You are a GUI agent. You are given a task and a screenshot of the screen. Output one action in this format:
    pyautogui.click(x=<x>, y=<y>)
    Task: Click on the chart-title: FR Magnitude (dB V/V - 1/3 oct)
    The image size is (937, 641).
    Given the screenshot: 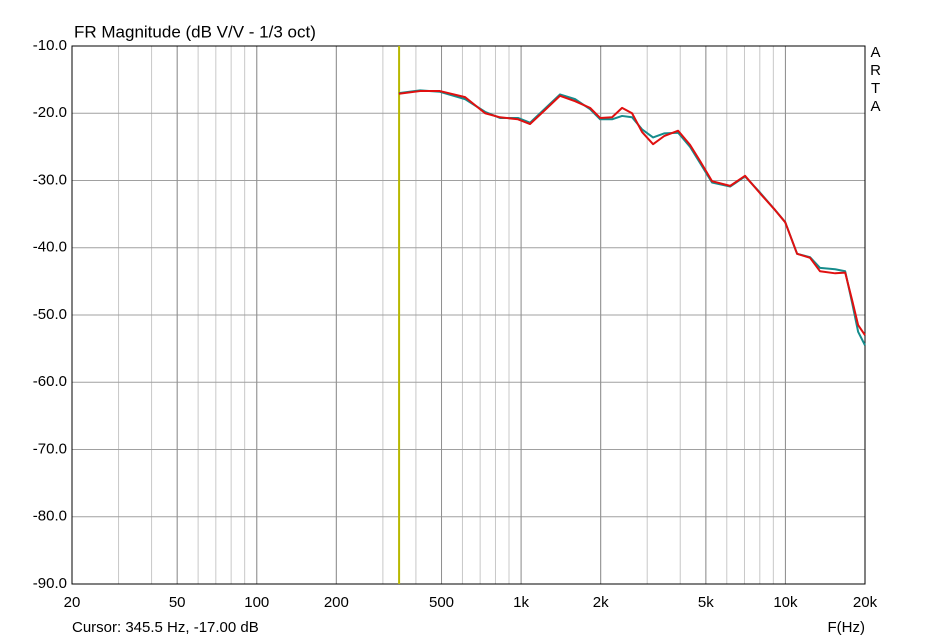 What is the action you would take?
    pyautogui.click(x=195, y=31)
    